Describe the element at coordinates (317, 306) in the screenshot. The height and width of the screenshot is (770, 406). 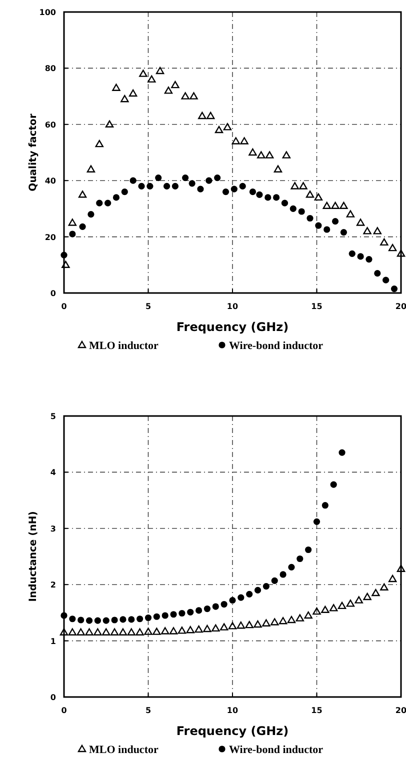
I see `x-tick-label: 15` at that location.